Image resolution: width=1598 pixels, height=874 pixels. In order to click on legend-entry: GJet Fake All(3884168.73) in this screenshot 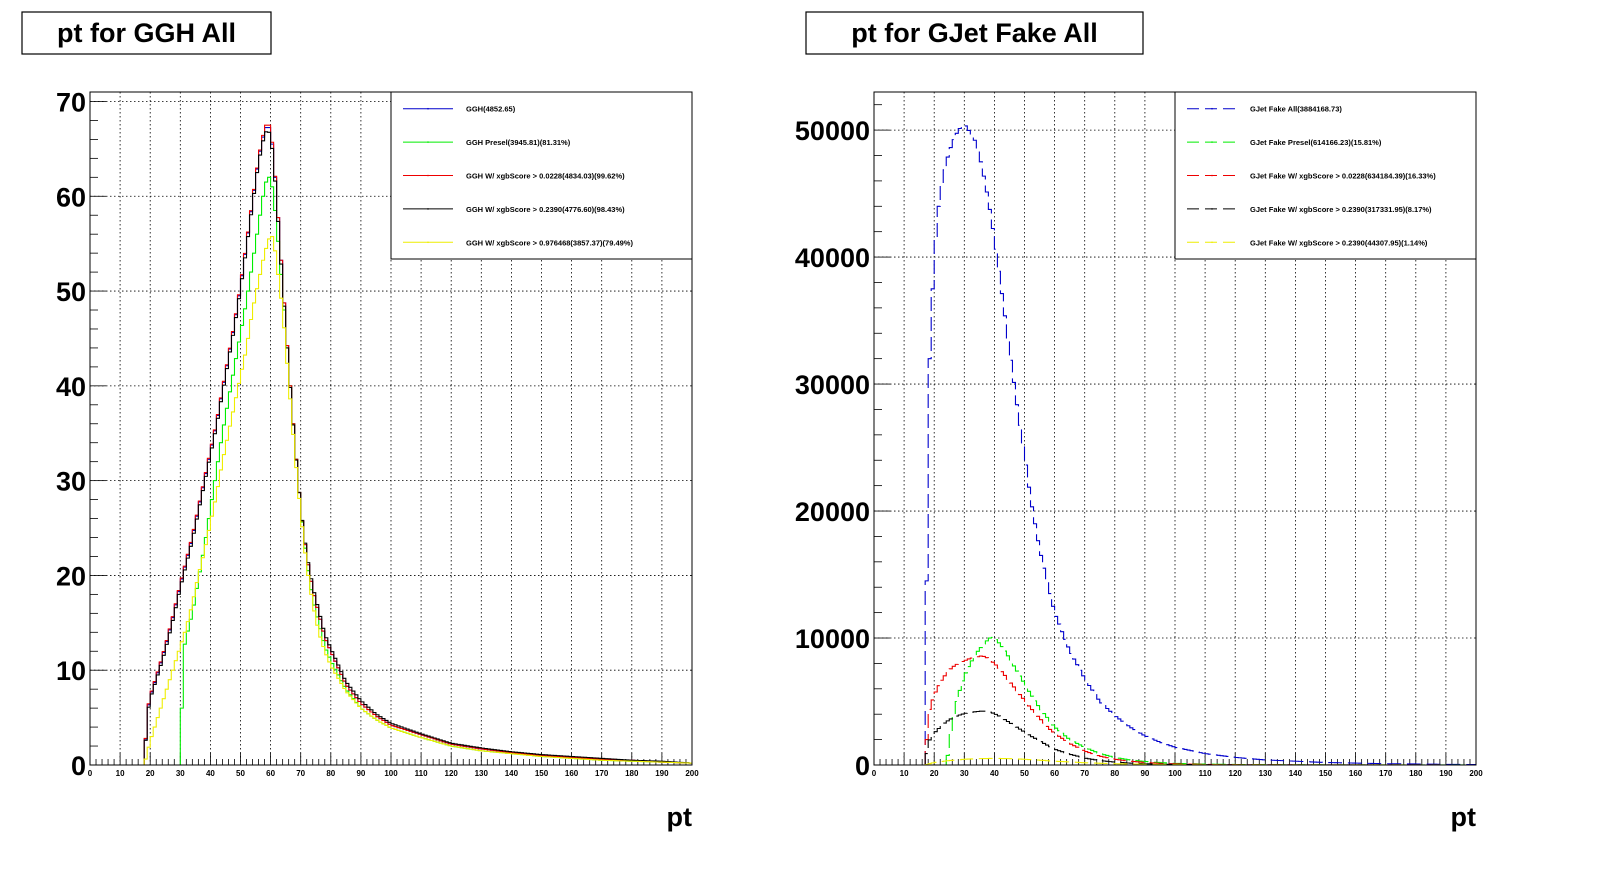, I will do `click(1296, 109)`.